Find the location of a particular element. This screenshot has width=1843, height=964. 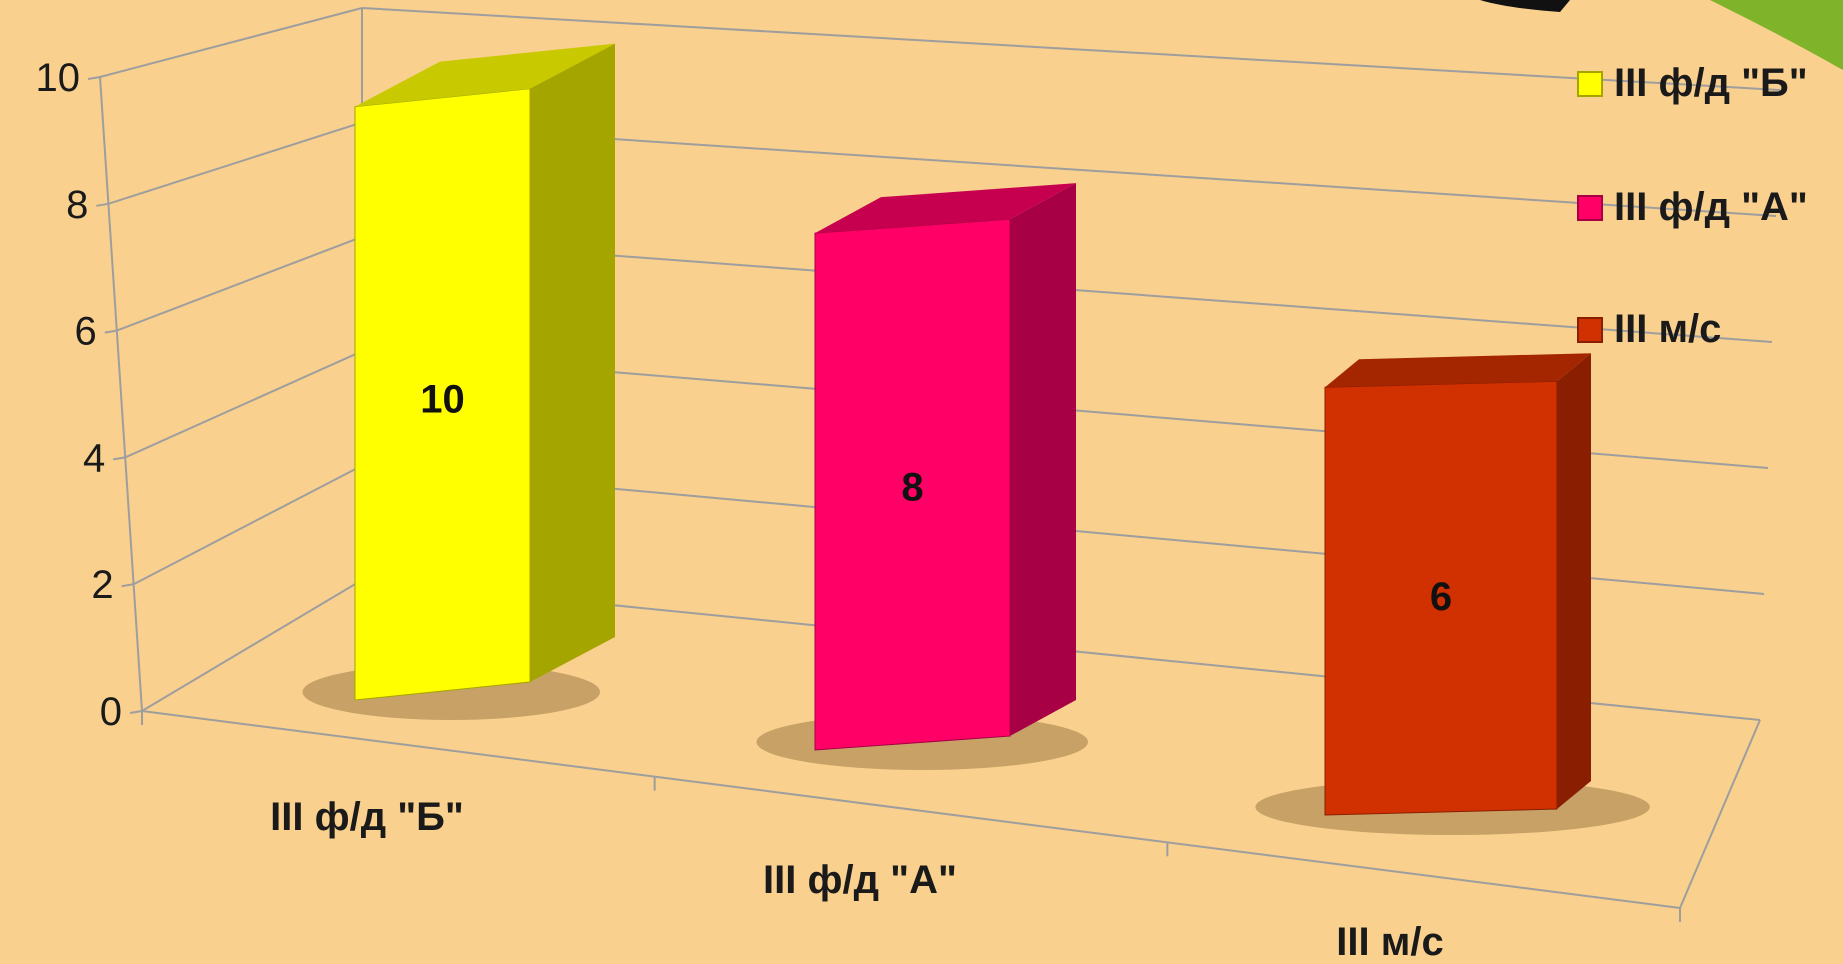

y-tick-label: 8 is located at coordinates (77, 205).